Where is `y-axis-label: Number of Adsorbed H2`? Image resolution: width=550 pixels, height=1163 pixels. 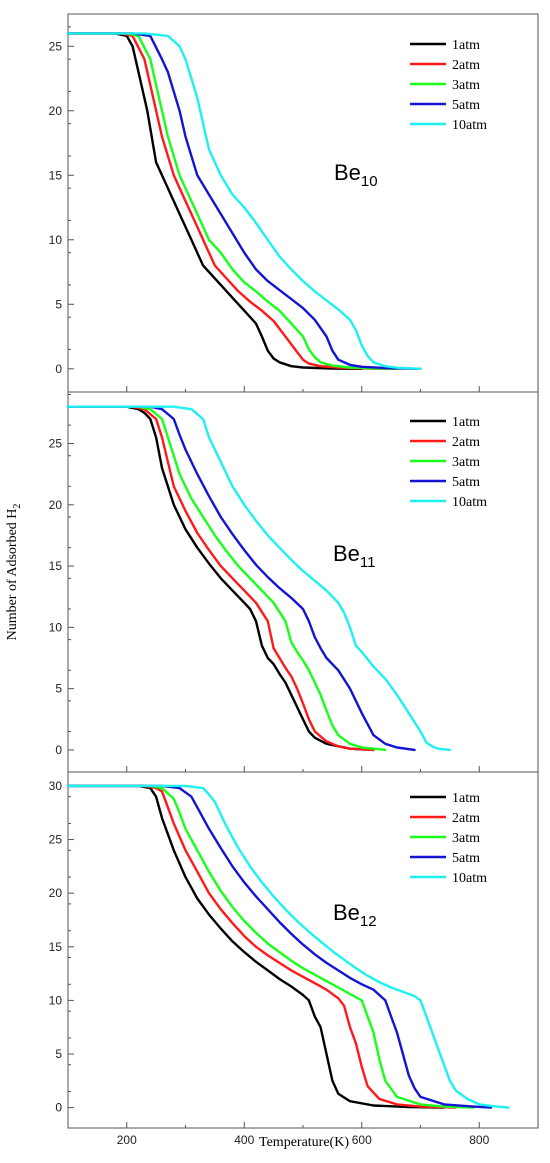
y-axis-label: Number of Adsorbed H2 is located at coordinates (14, 572).